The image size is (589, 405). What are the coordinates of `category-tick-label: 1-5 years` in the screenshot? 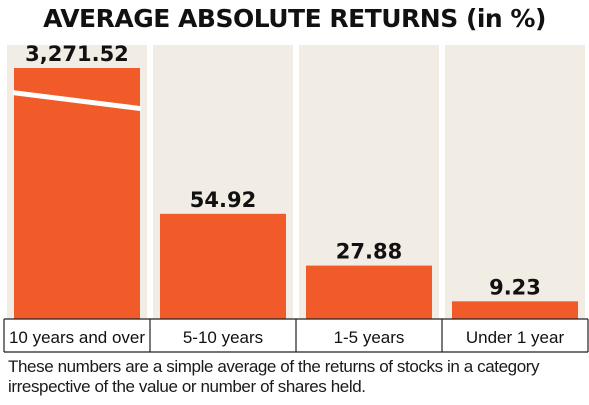 It's located at (369, 337).